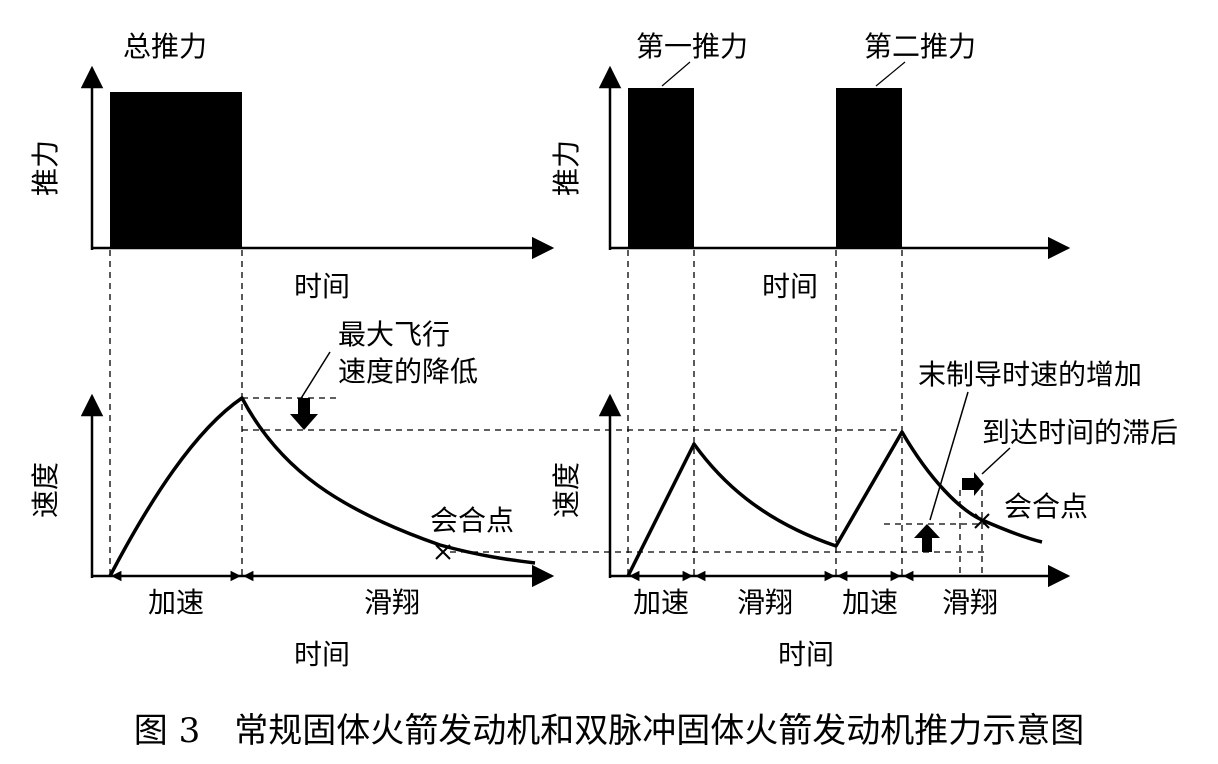 This screenshot has height=764, width=1218. What do you see at coordinates (45, 168) in the screenshot?
I see `left-thrust-ylabel: 推力` at bounding box center [45, 168].